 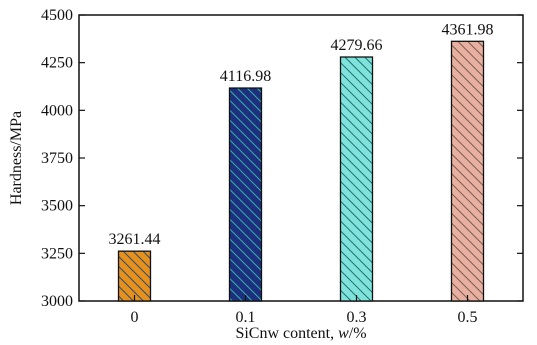 I want to click on x-axis: 0 0.1 0.3 0.5, so click(x=304, y=310).